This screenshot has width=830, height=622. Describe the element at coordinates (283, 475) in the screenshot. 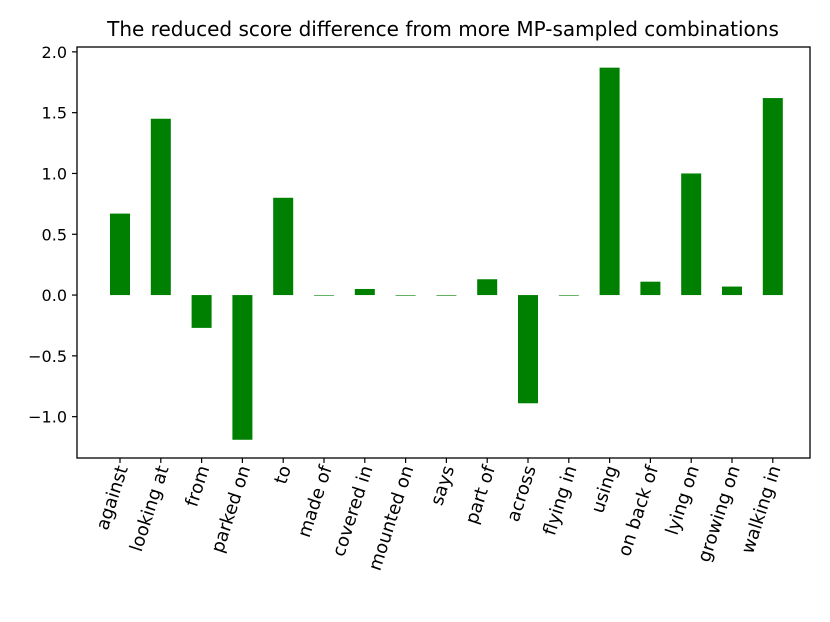

I see `x-tick-label: to` at that location.